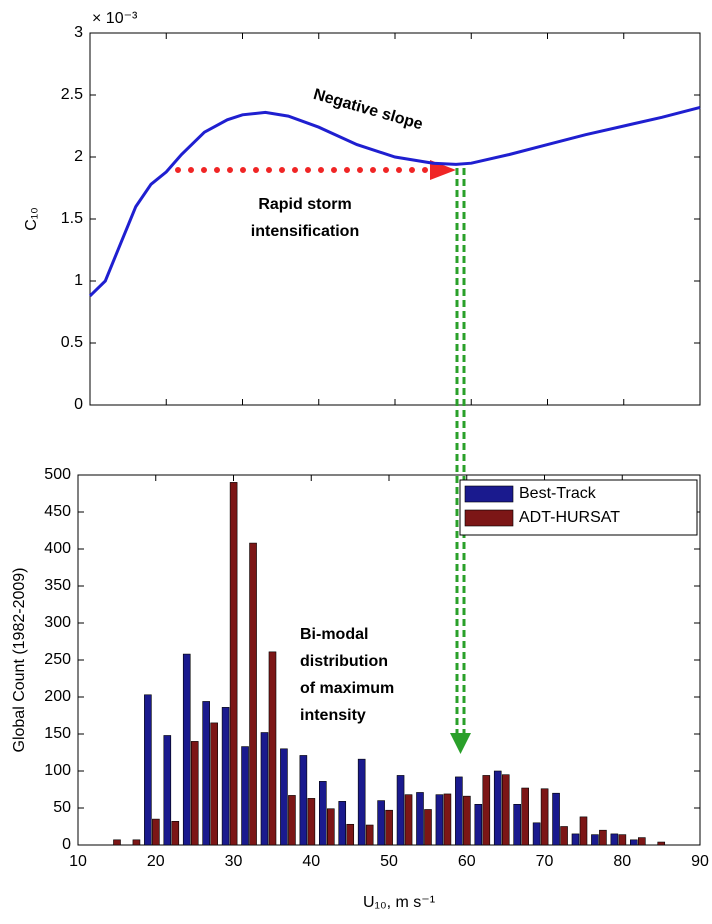 Image resolution: width=712 pixels, height=924 pixels. I want to click on y-tick-label: 450, so click(57, 511).